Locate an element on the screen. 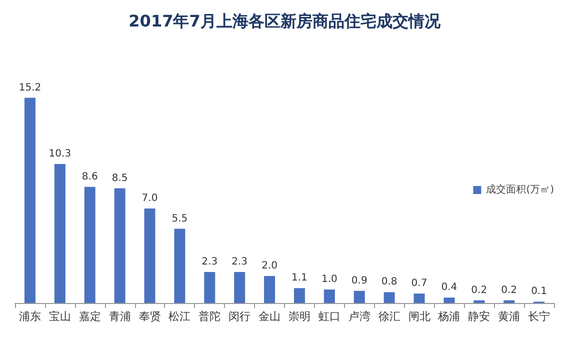 The width and height of the screenshot is (569, 341). data-label: 7.0 is located at coordinates (150, 198).